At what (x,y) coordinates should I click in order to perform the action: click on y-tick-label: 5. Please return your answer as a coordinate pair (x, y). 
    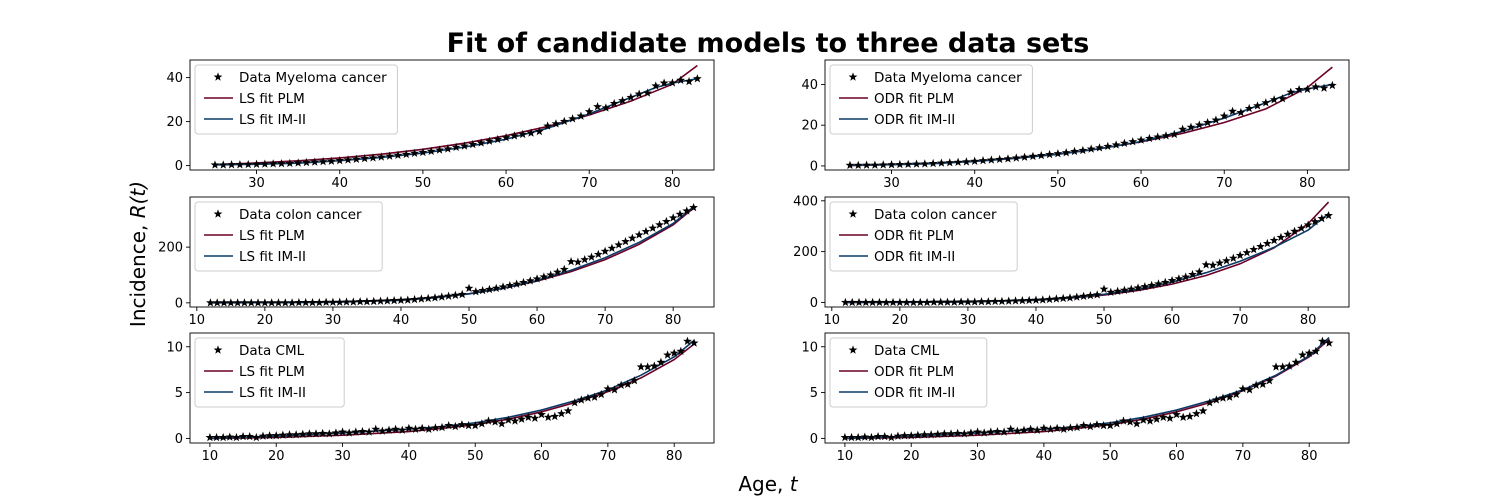
    Looking at the image, I should click on (179, 393).